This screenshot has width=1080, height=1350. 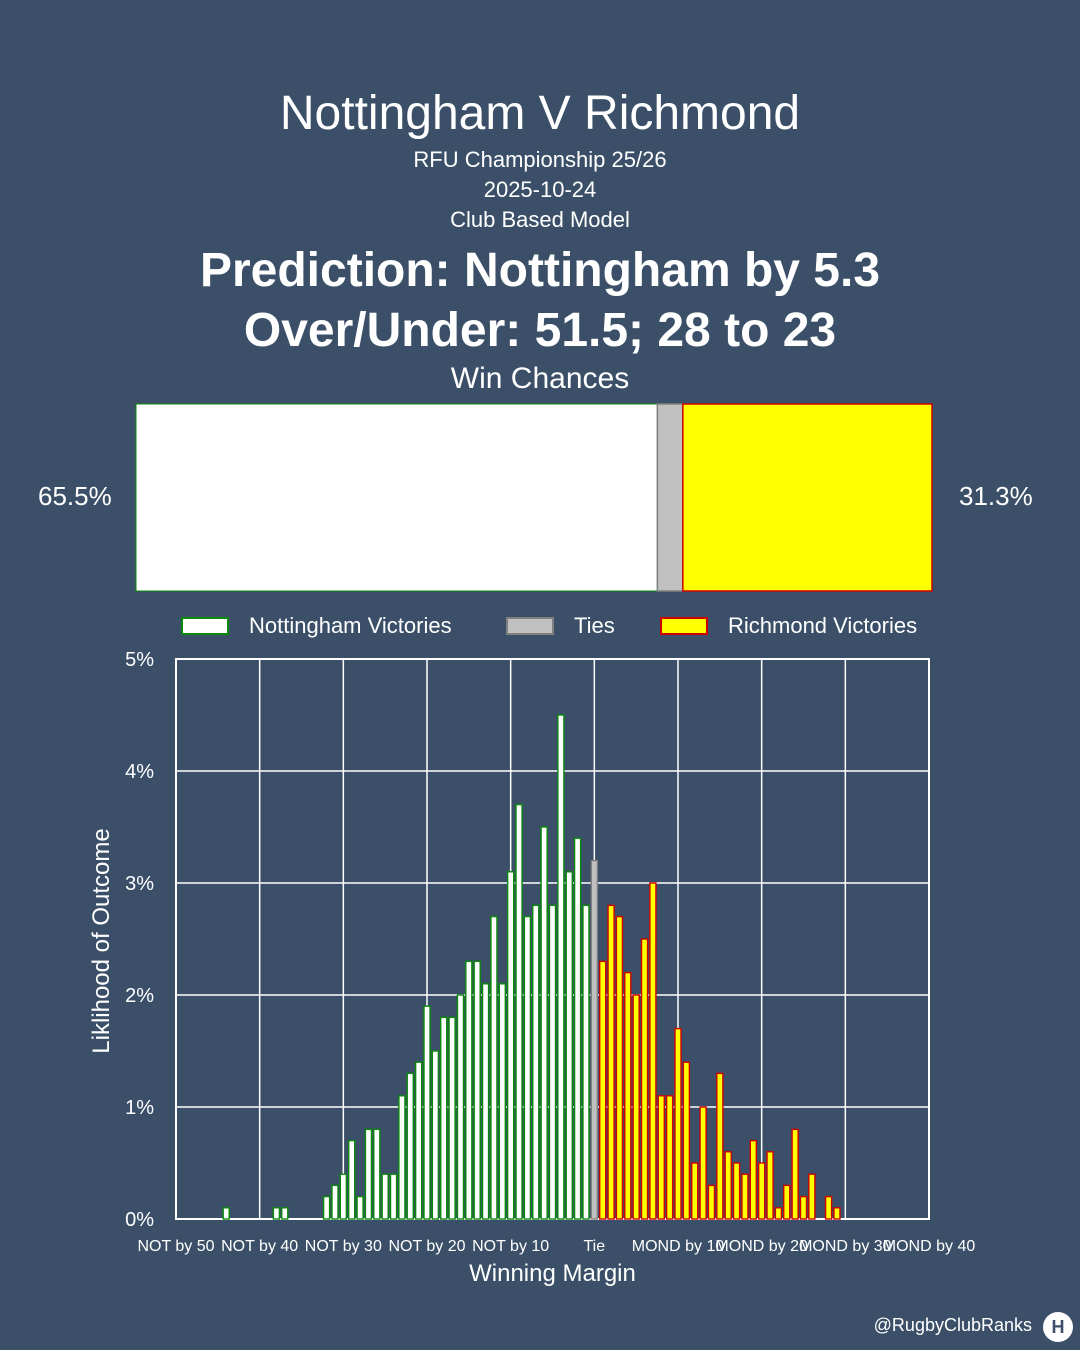 I want to click on model-label: Club Based Model, so click(x=540, y=219).